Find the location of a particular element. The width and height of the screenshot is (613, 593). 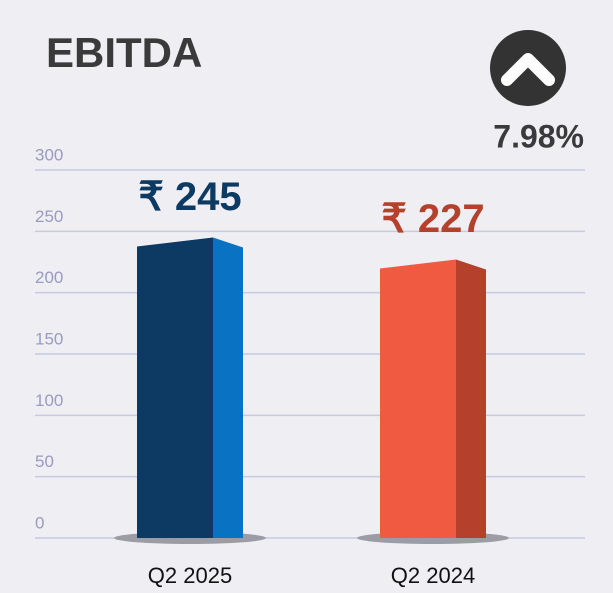

up-chevron is located at coordinates (528, 69).